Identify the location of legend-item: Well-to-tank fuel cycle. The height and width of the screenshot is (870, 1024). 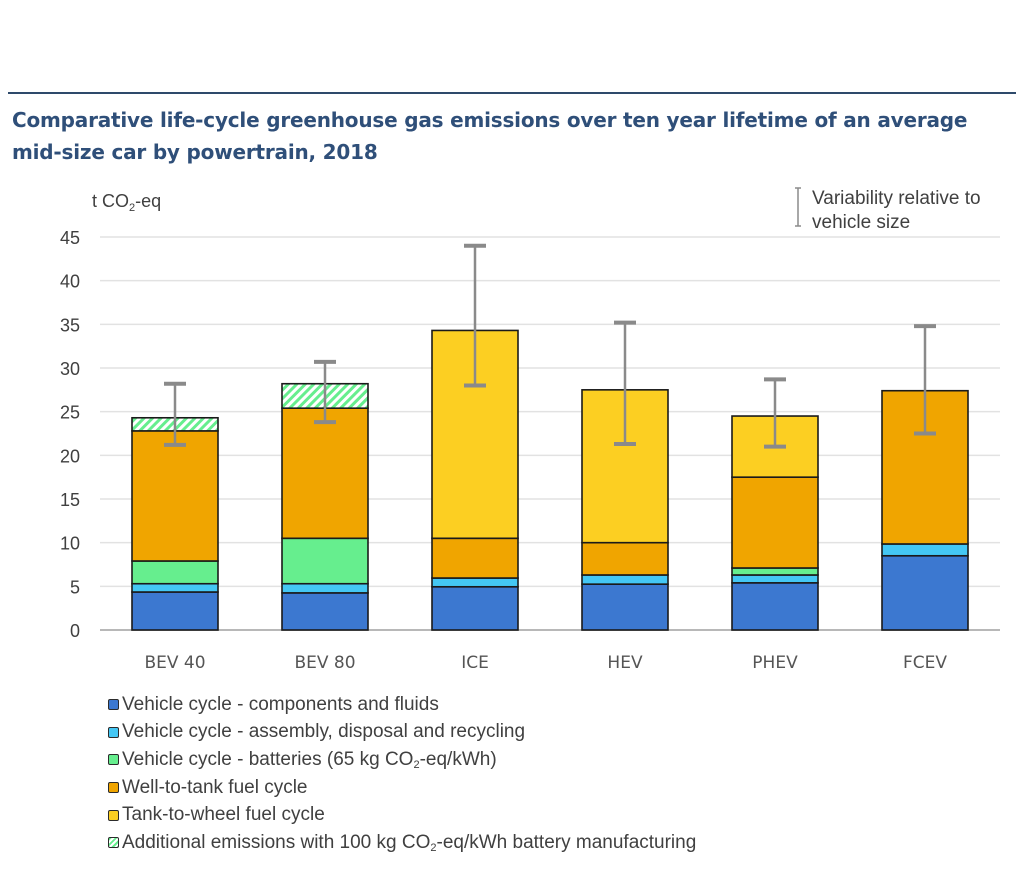
(402, 788).